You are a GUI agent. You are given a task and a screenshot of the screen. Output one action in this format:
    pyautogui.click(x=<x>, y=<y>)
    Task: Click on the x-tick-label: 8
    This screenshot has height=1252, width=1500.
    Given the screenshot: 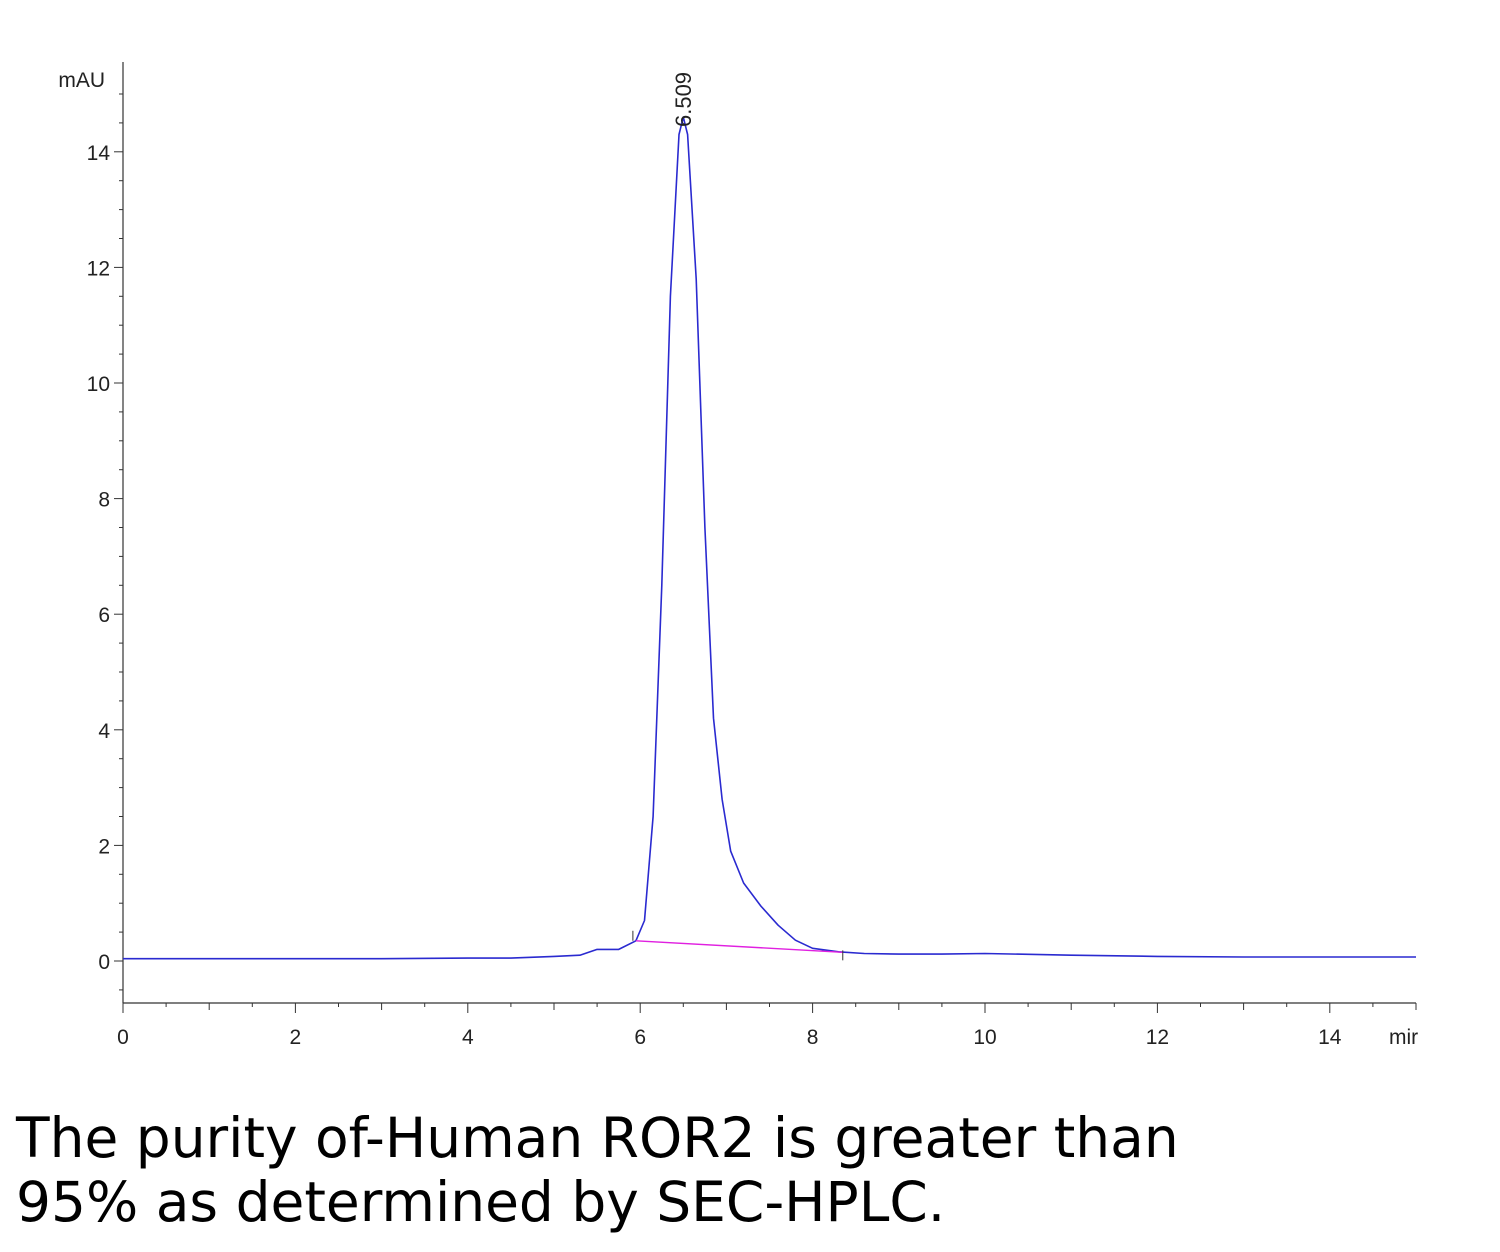 What is the action you would take?
    pyautogui.click(x=813, y=1037)
    